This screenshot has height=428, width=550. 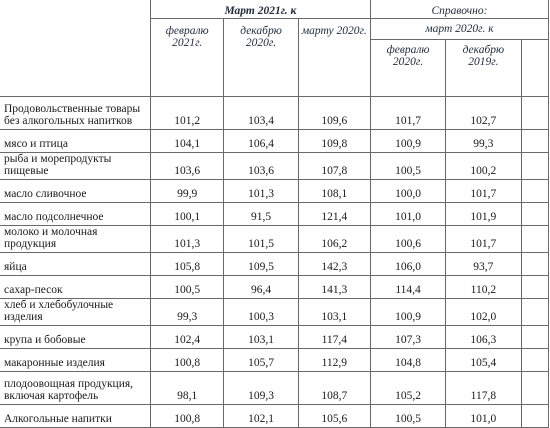 What do you see at coordinates (187, 388) in the screenshot?
I see `value-cell: 98,1` at bounding box center [187, 388].